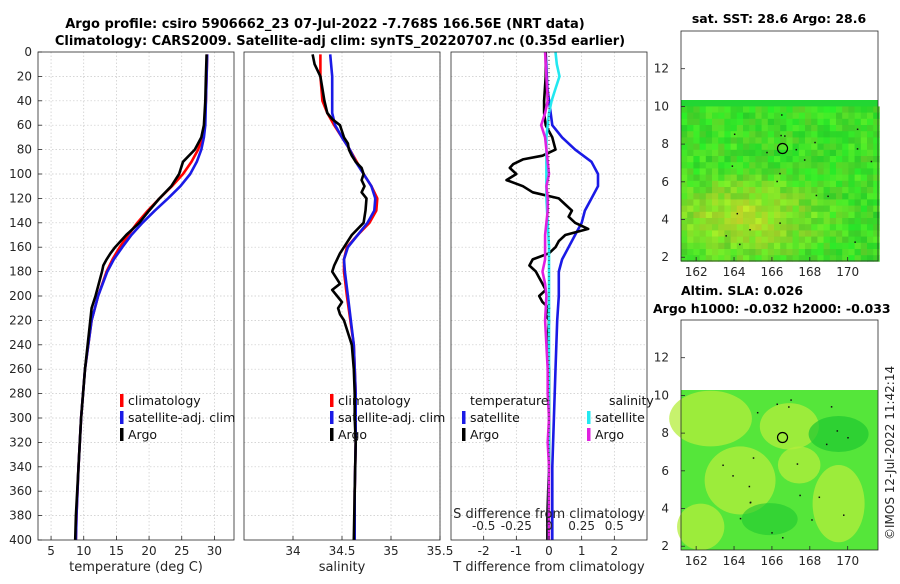 The image size is (900, 584). What do you see at coordinates (122, 417) in the screenshot?
I see `legend-swatch-satellite` at bounding box center [122, 417].